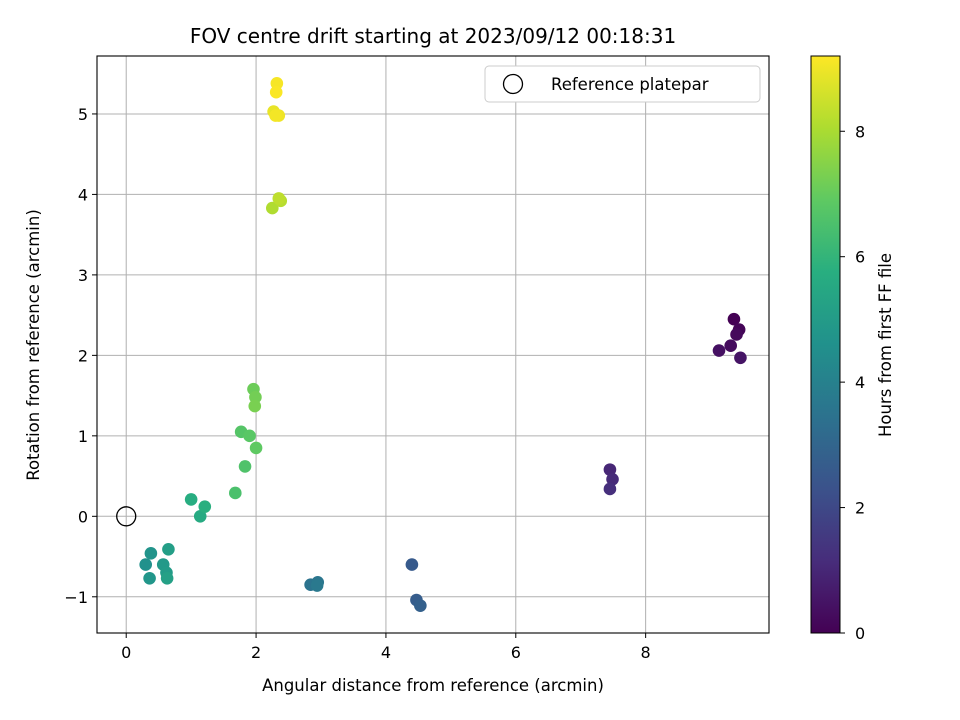 The height and width of the screenshot is (720, 960). Describe the element at coordinates (860, 508) in the screenshot. I see `colorbar-tick-label: 2` at that location.